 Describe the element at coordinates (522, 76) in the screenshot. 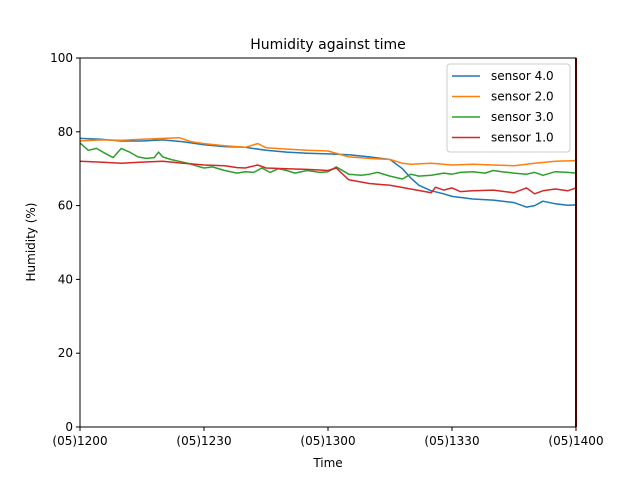

I see `legend-label: sensor 4.0` at that location.